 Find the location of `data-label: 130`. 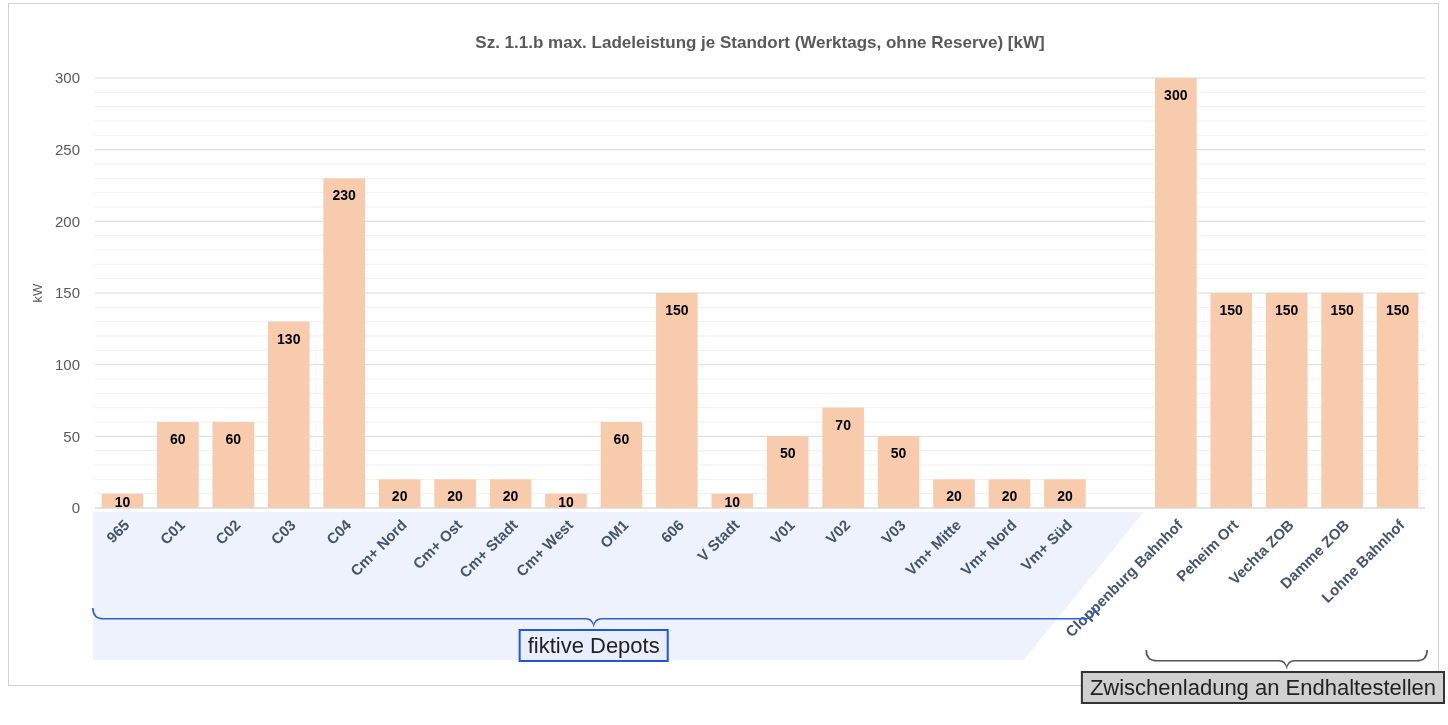

data-label: 130 is located at coordinates (289, 338).